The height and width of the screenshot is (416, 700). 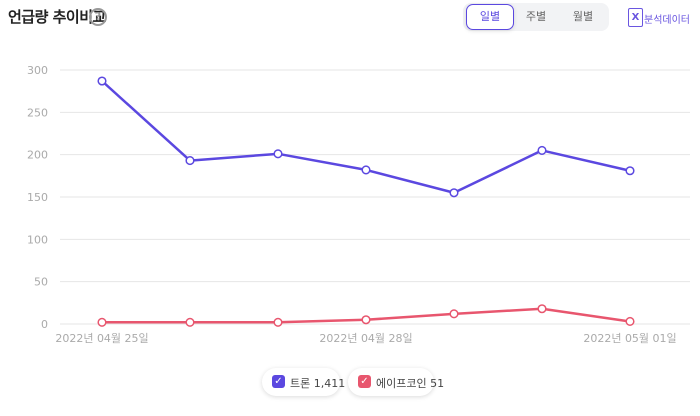 What do you see at coordinates (37, 197) in the screenshot?
I see `y-tick-label: 150` at bounding box center [37, 197].